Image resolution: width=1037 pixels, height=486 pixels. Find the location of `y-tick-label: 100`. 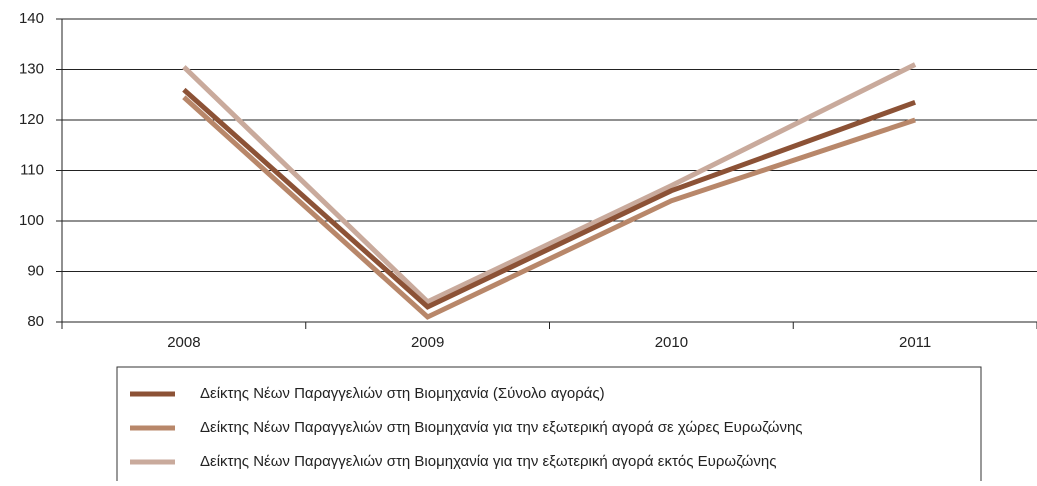

y-tick-label: 100 is located at coordinates (31, 220).